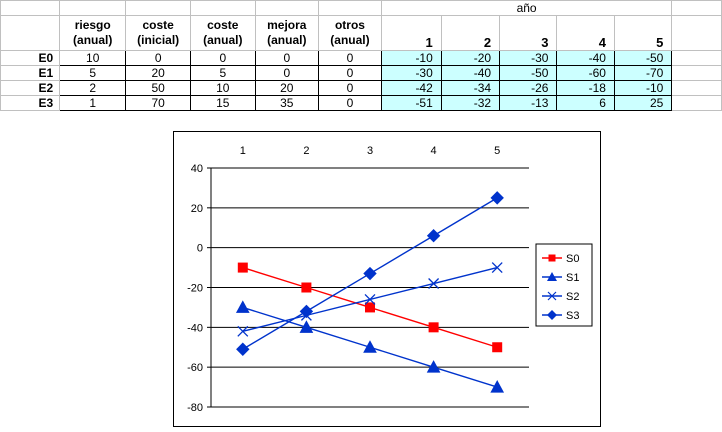  I want to click on result-cell: -32, so click(470, 103).